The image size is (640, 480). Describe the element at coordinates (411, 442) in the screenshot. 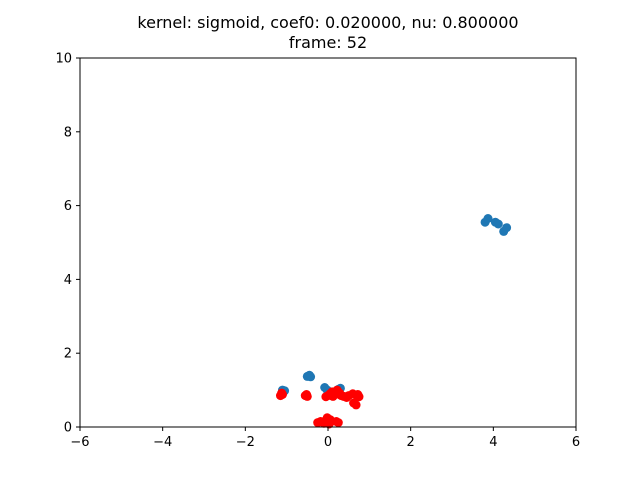

I see `x-tick-label-4: 2` at that location.